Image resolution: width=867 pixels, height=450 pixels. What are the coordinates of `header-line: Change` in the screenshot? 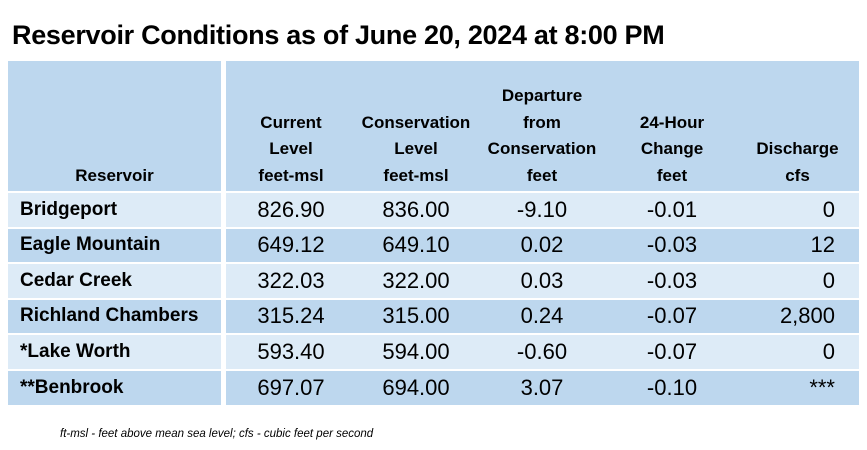 It's located at (672, 148).